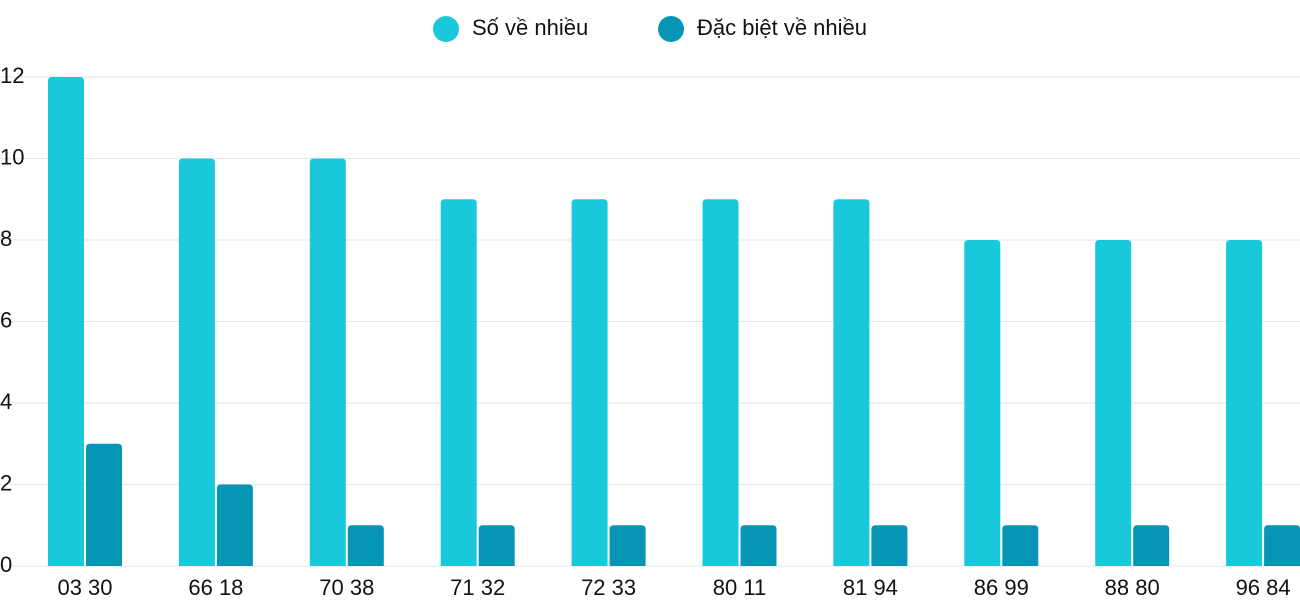  Describe the element at coordinates (6, 482) in the screenshot. I see `y-tick-label: 2` at that location.